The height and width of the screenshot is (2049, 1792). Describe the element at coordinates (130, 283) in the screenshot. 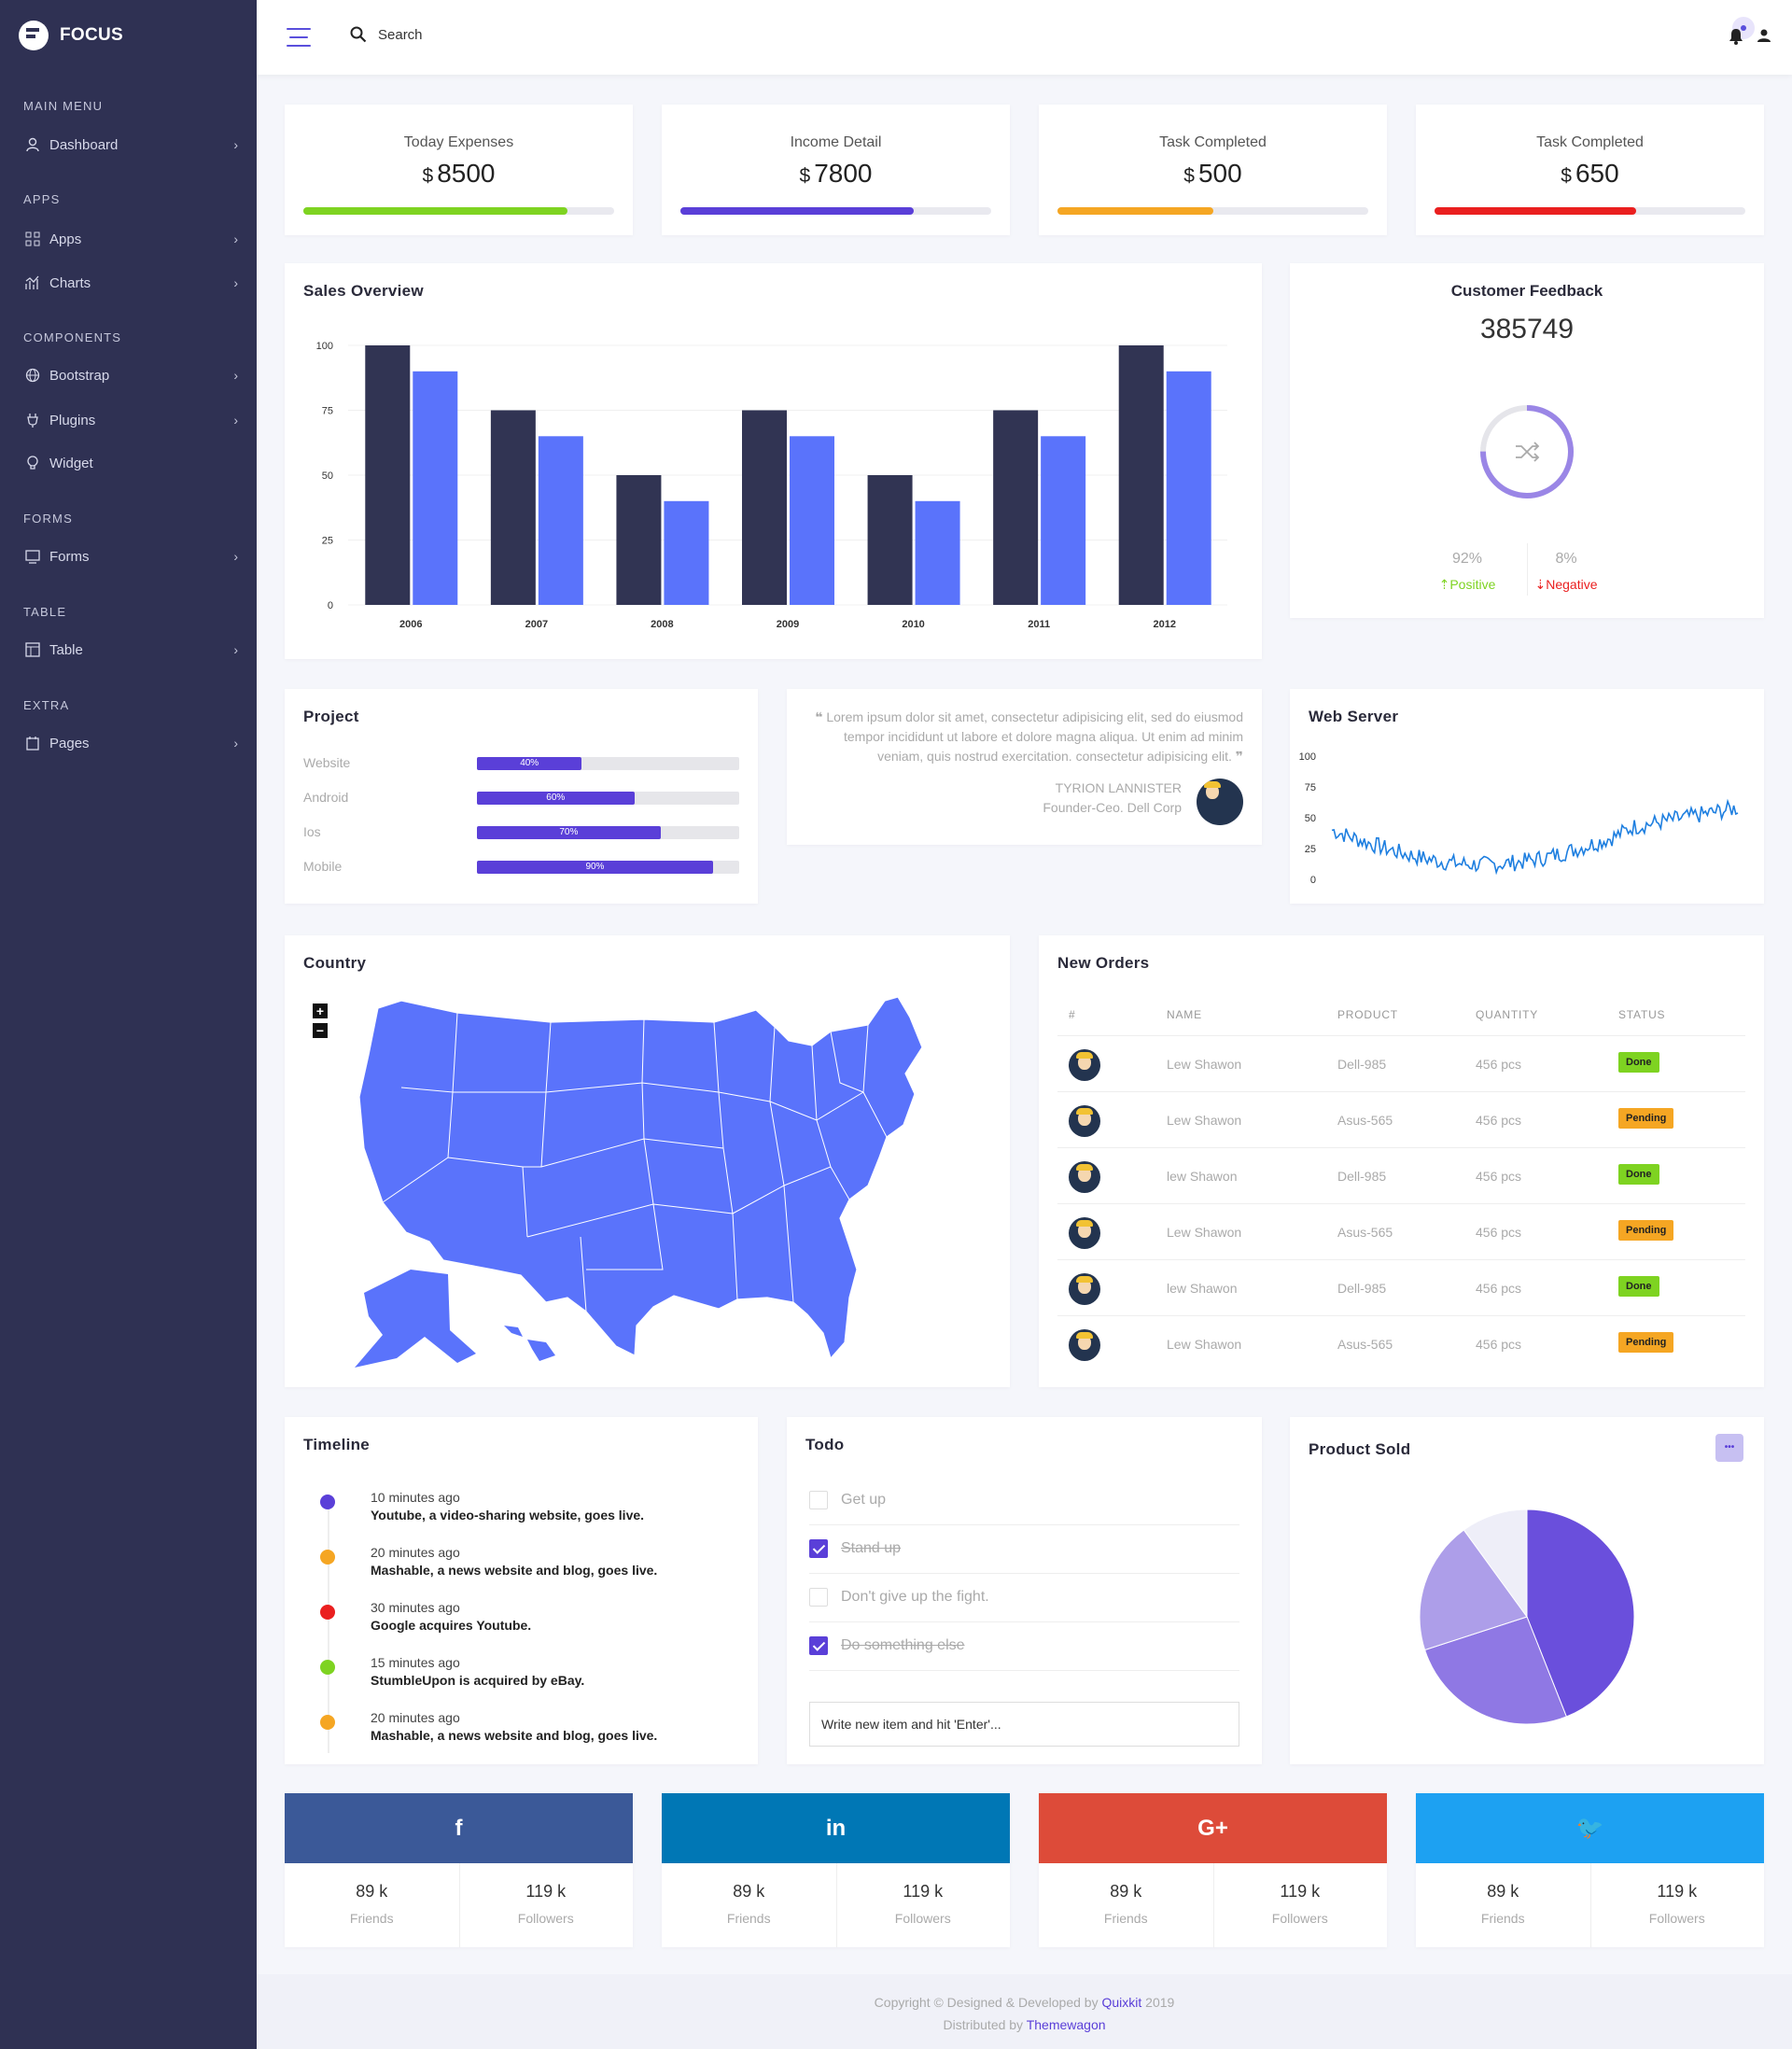

I see `sidebar-item-charts: Charts ›` at that location.